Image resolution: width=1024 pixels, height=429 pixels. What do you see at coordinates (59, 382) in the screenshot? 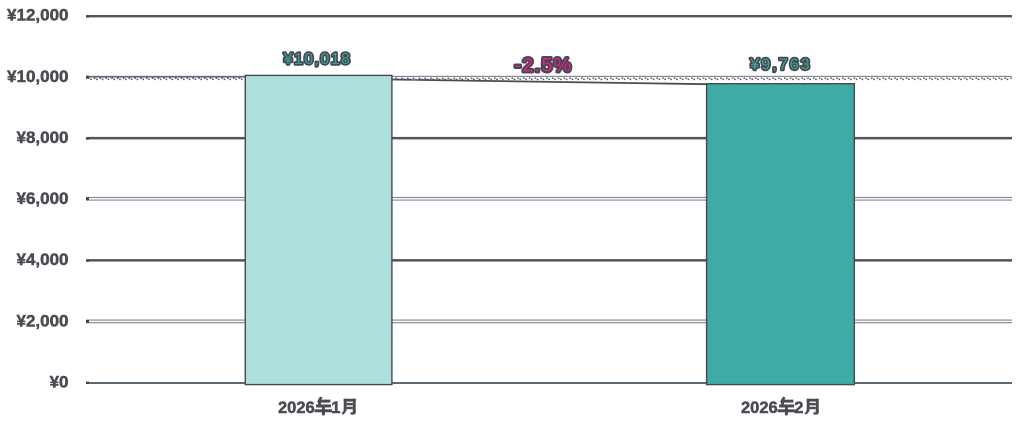
I see `svg-text: ¥0` at bounding box center [59, 382].